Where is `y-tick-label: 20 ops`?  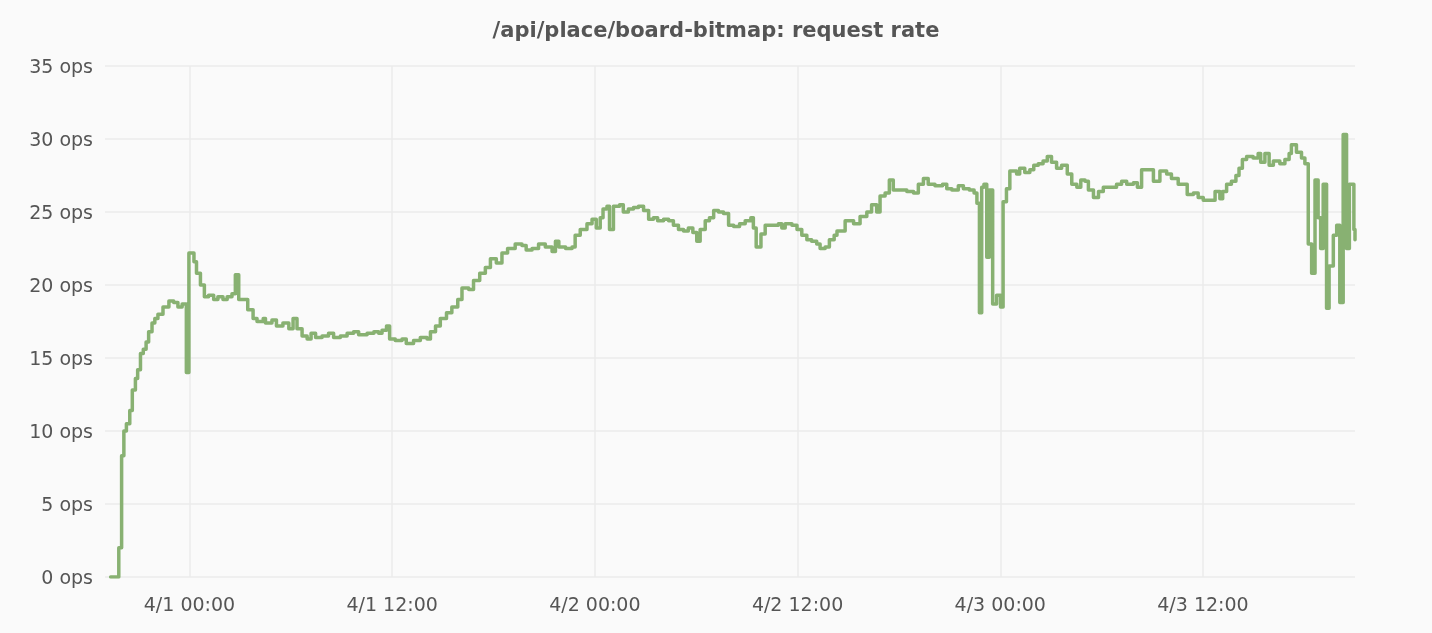 y-tick-label: 20 ops is located at coordinates (61, 285).